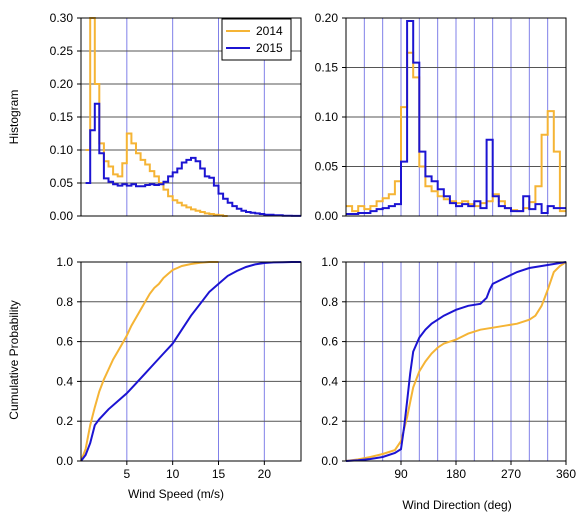  I want to click on x-tick-label: 180, so click(456, 474).